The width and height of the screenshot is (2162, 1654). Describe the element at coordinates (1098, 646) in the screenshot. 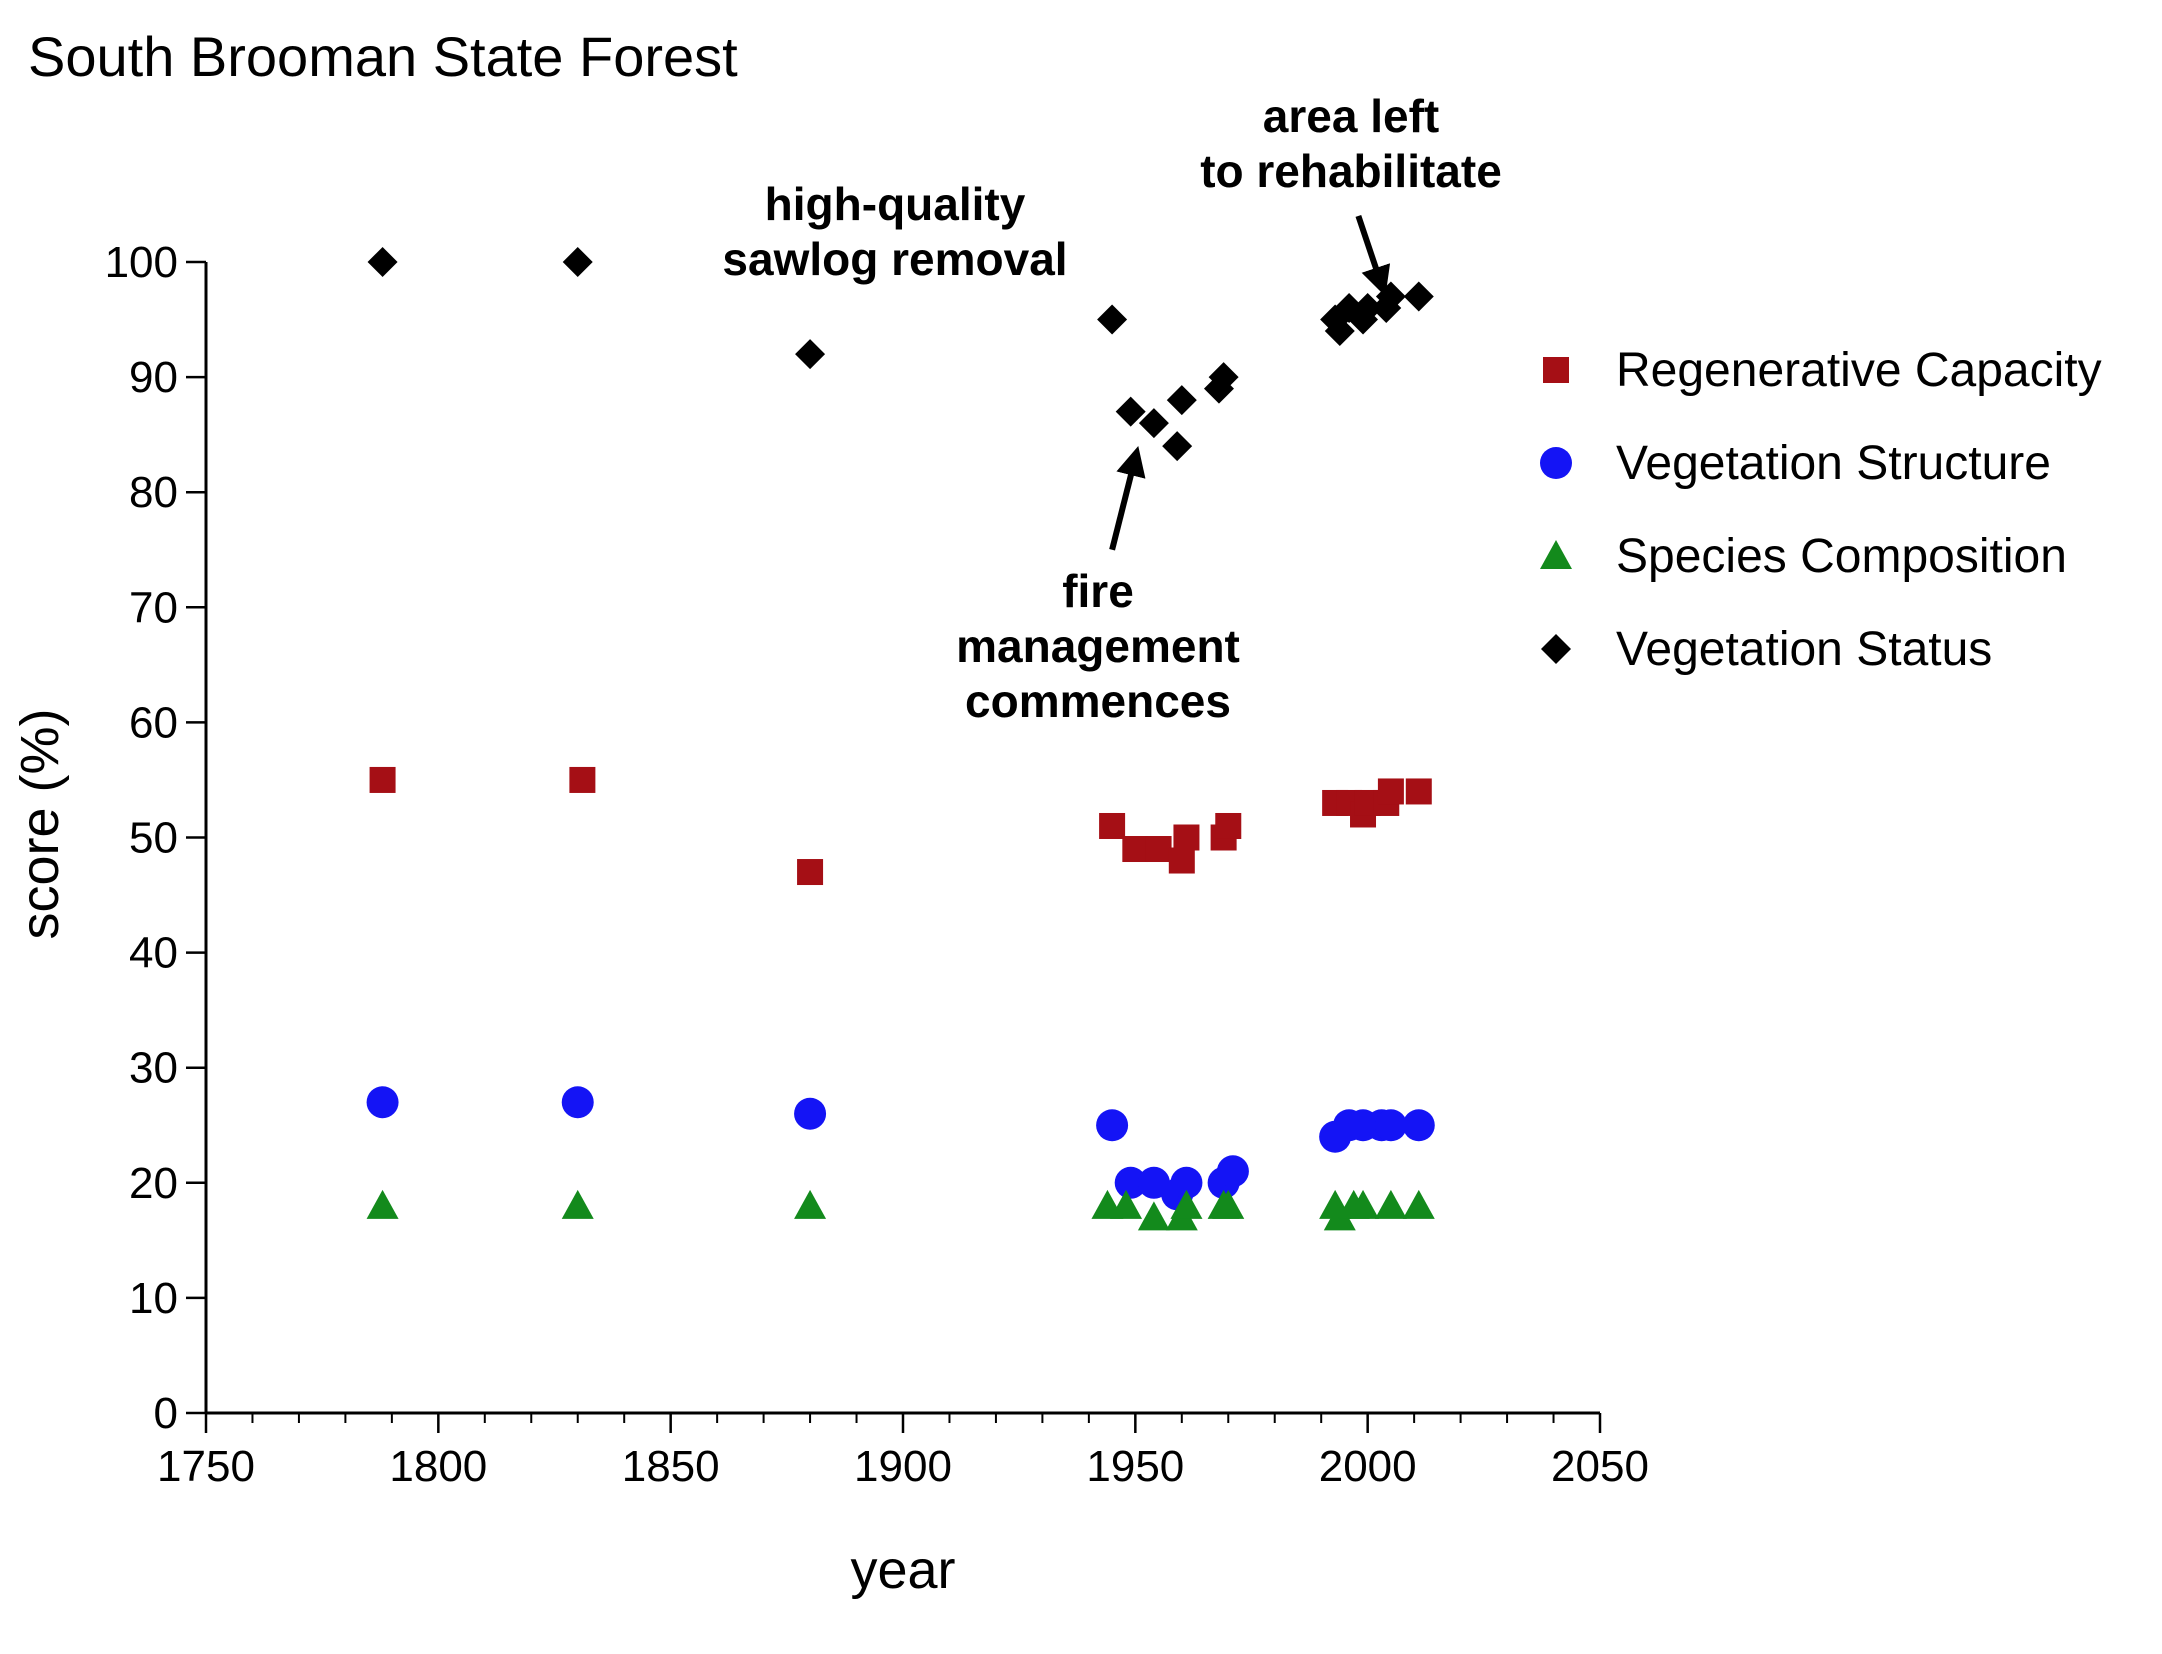

I see `annotation-text: management` at that location.